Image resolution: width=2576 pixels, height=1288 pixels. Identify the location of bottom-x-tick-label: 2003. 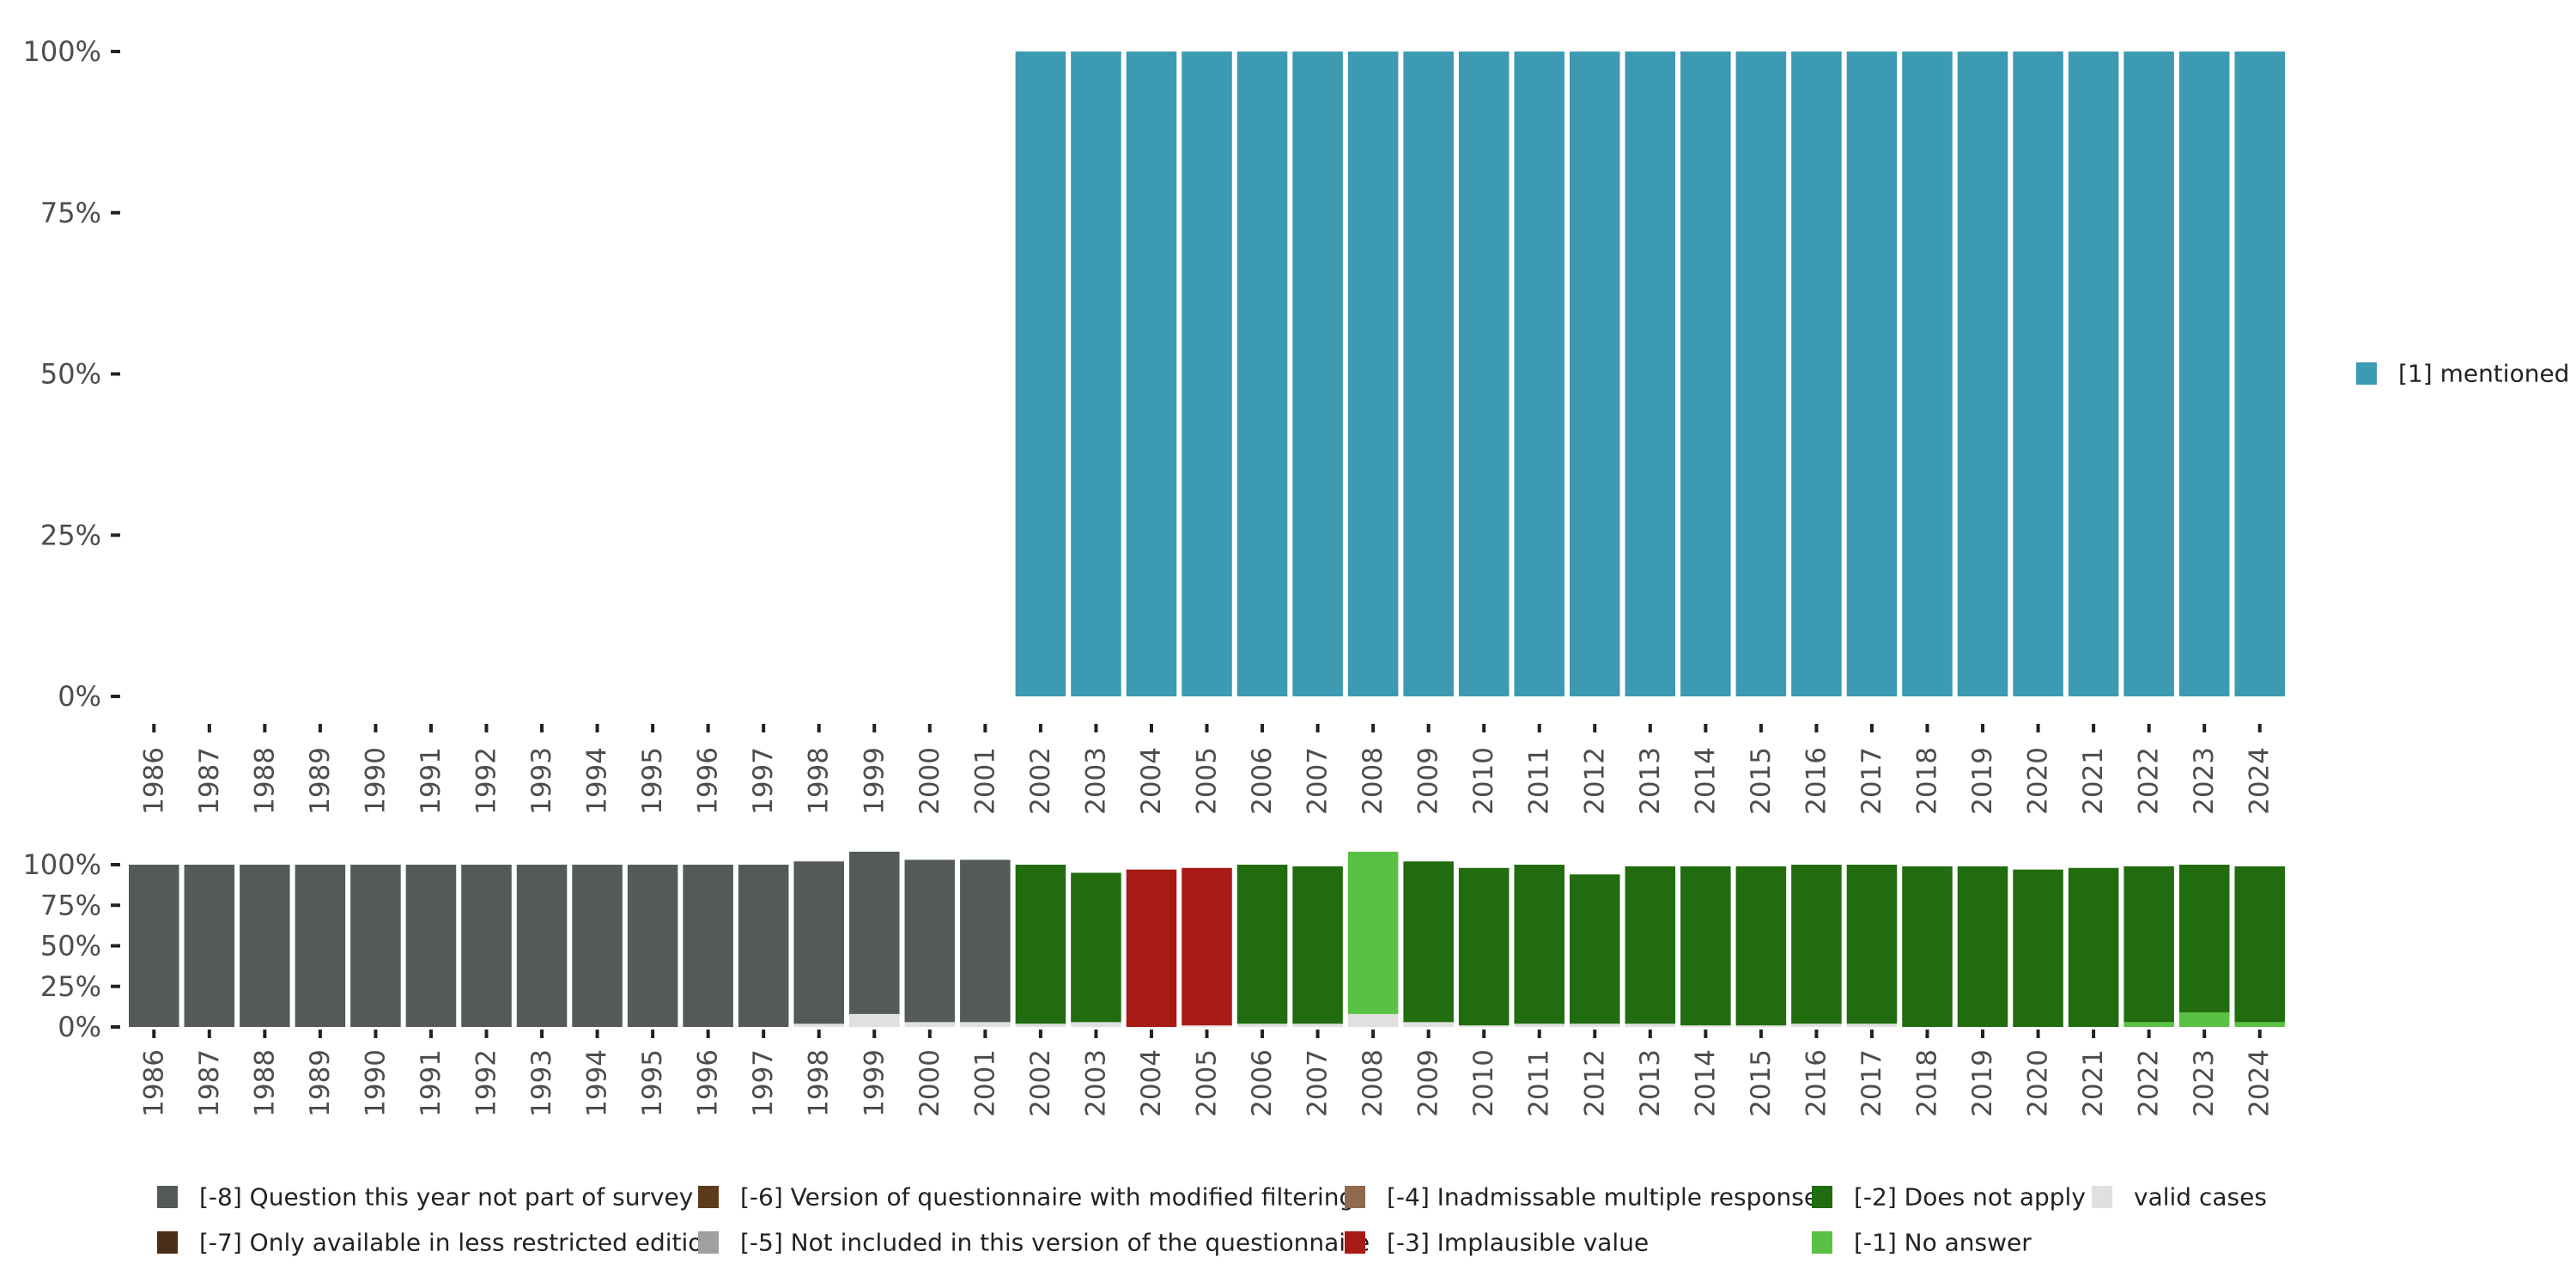
(1096, 1083).